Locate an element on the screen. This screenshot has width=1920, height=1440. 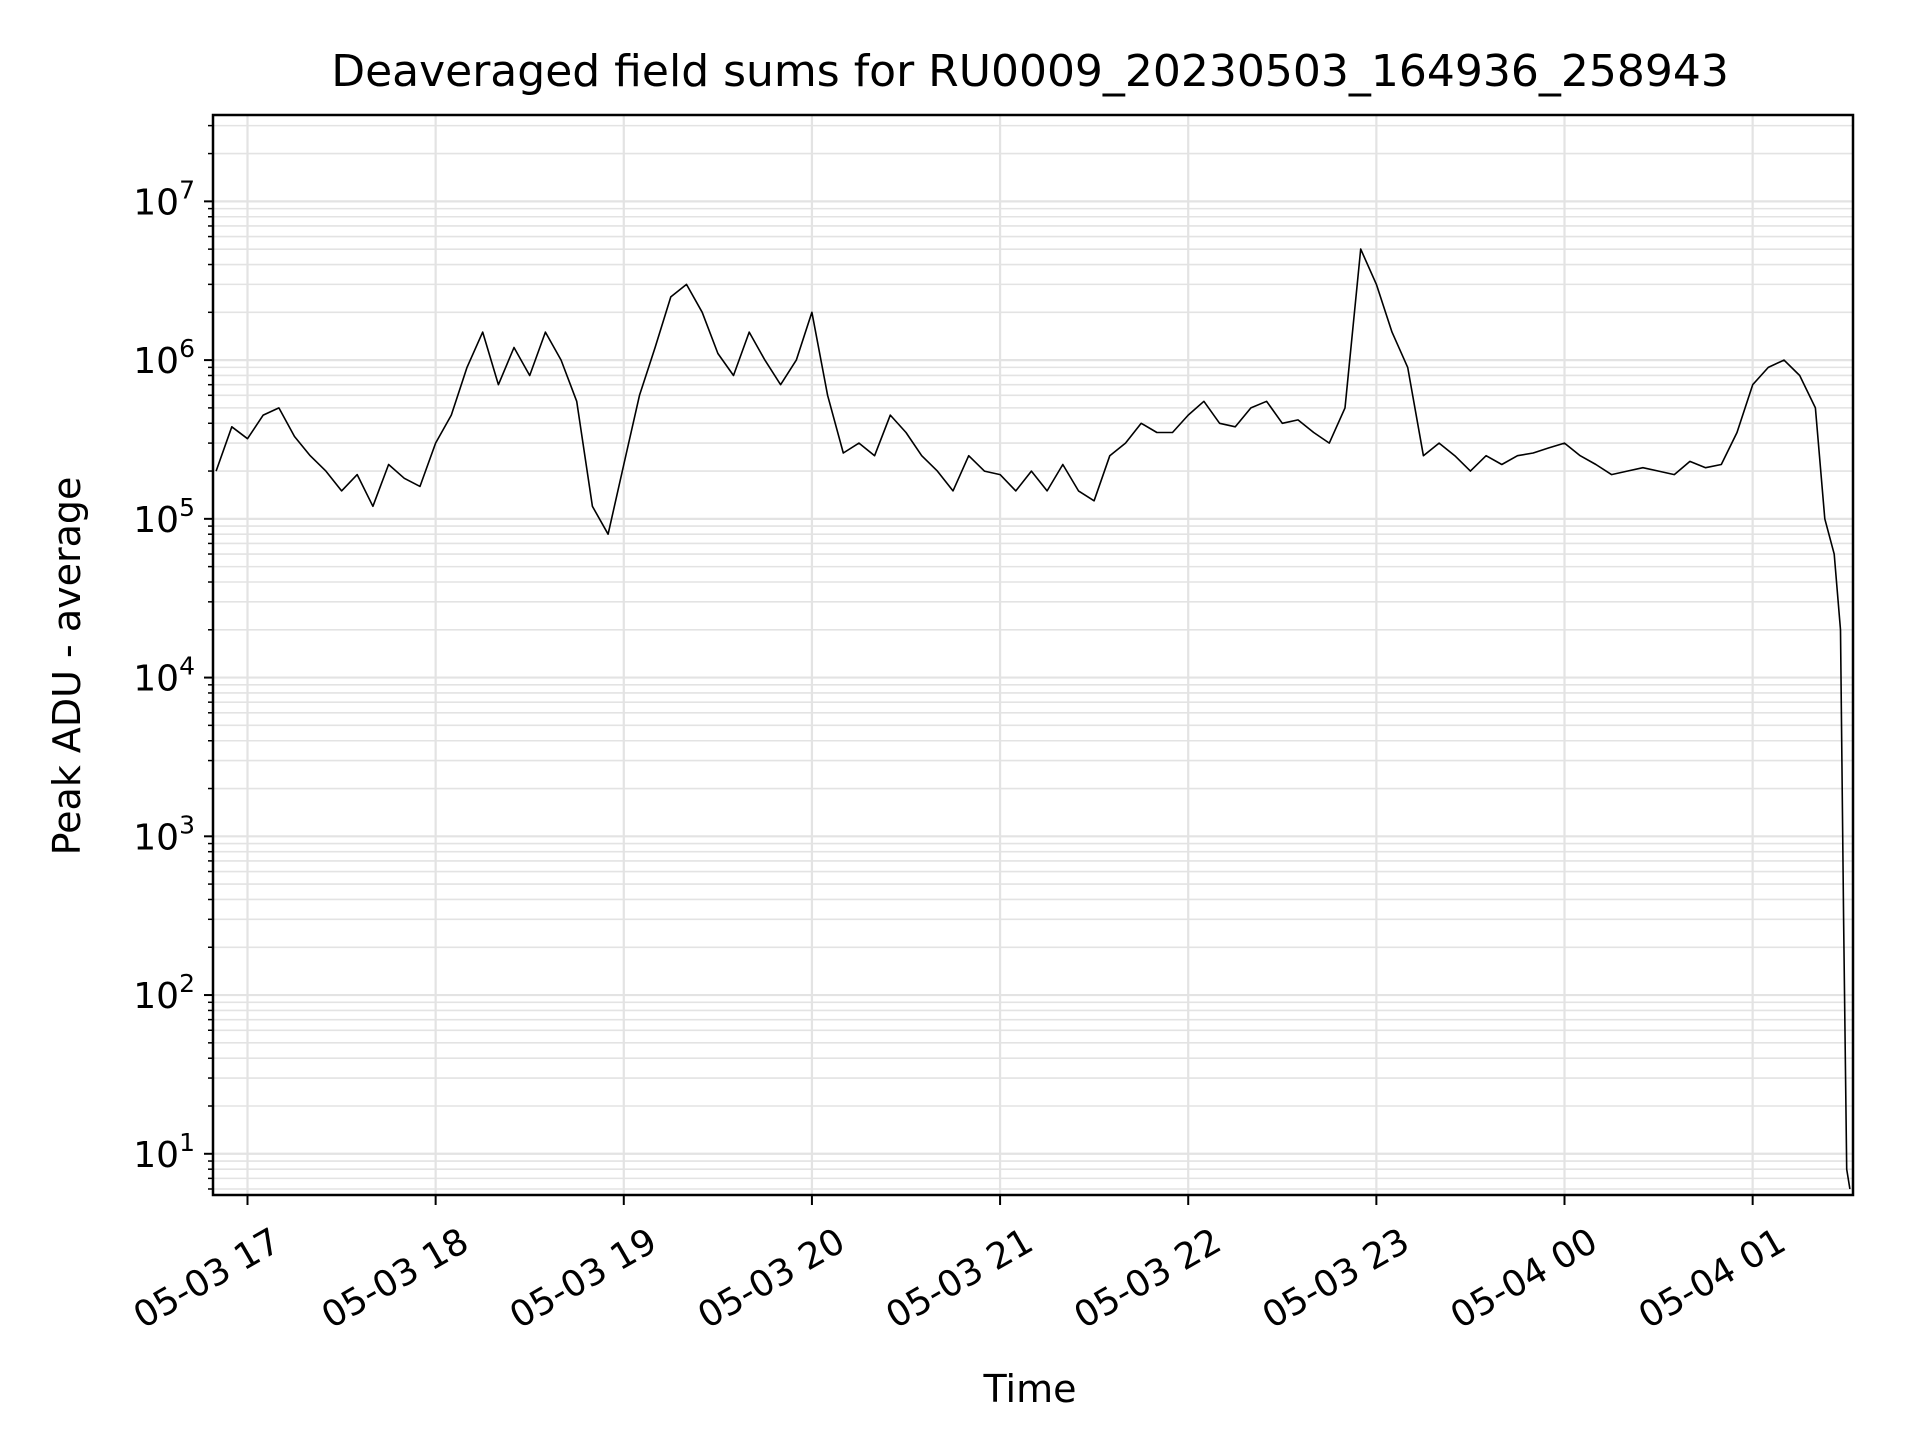
y-tick-label: 10¹ is located at coordinates (164, 1152).